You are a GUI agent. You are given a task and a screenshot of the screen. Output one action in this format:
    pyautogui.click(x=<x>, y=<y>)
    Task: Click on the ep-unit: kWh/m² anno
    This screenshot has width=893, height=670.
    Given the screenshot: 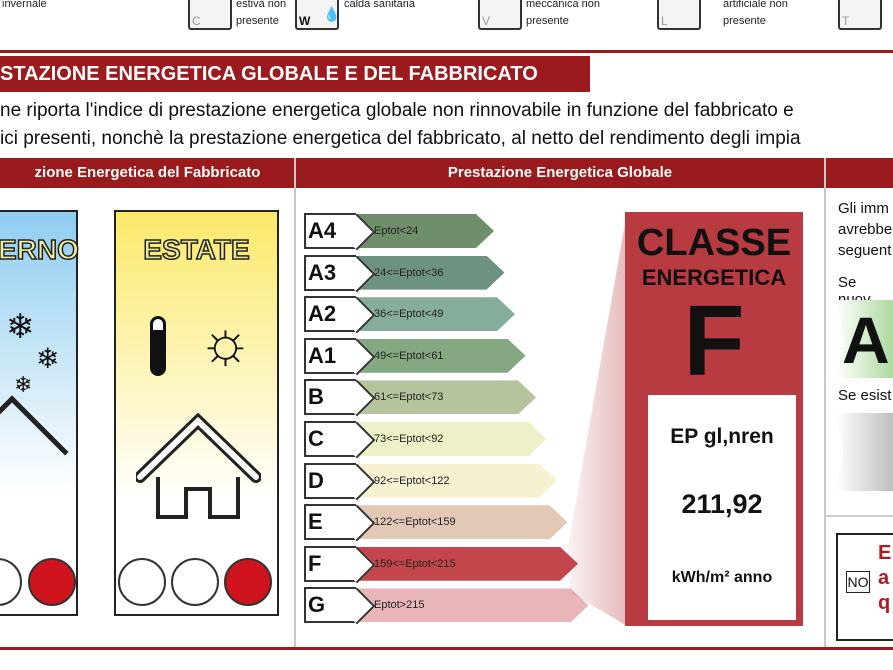 What is the action you would take?
    pyautogui.click(x=722, y=577)
    